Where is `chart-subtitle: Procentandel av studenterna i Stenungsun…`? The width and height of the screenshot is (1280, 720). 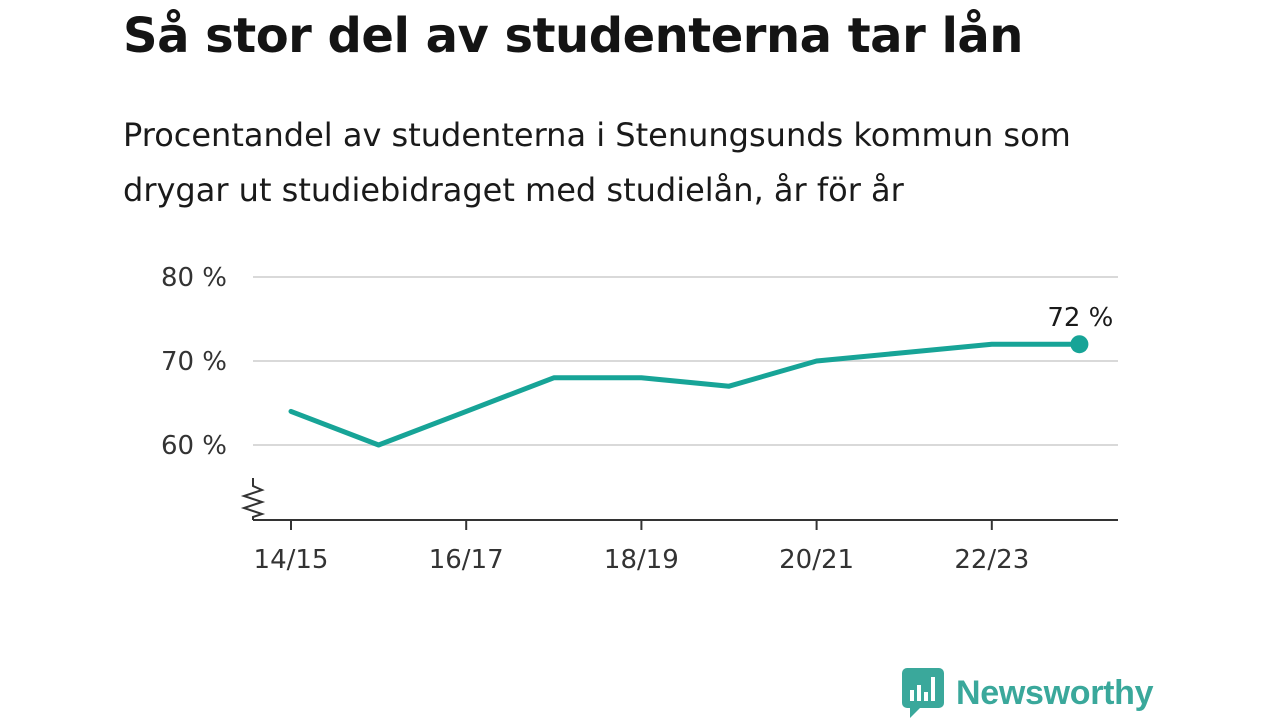 chart-subtitle: Procentandel av studenterna i Stenungsun… is located at coordinates (597, 162).